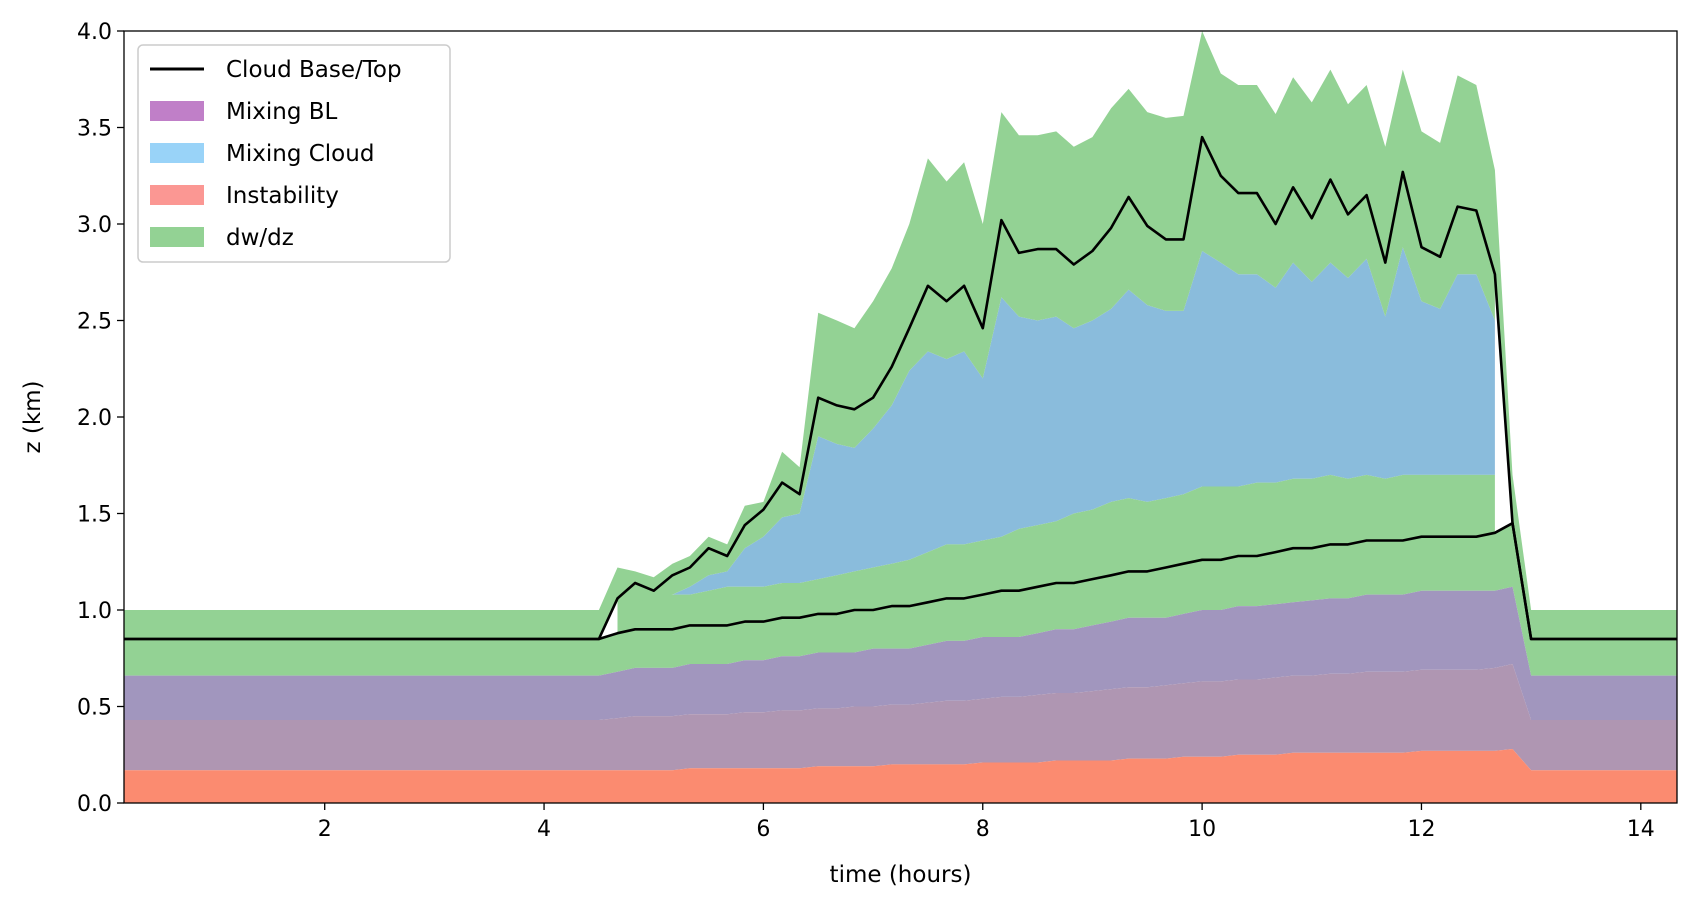  What do you see at coordinates (983, 829) in the screenshot?
I see `x-tick-label: 8` at bounding box center [983, 829].